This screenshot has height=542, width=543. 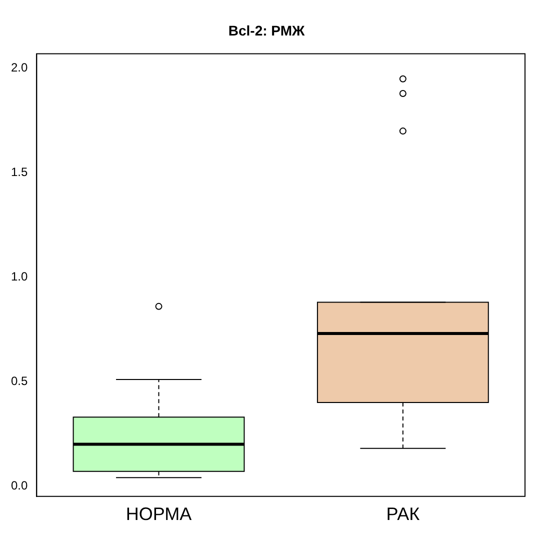 I want to click on x-tick-label: РАК, so click(x=403, y=514).